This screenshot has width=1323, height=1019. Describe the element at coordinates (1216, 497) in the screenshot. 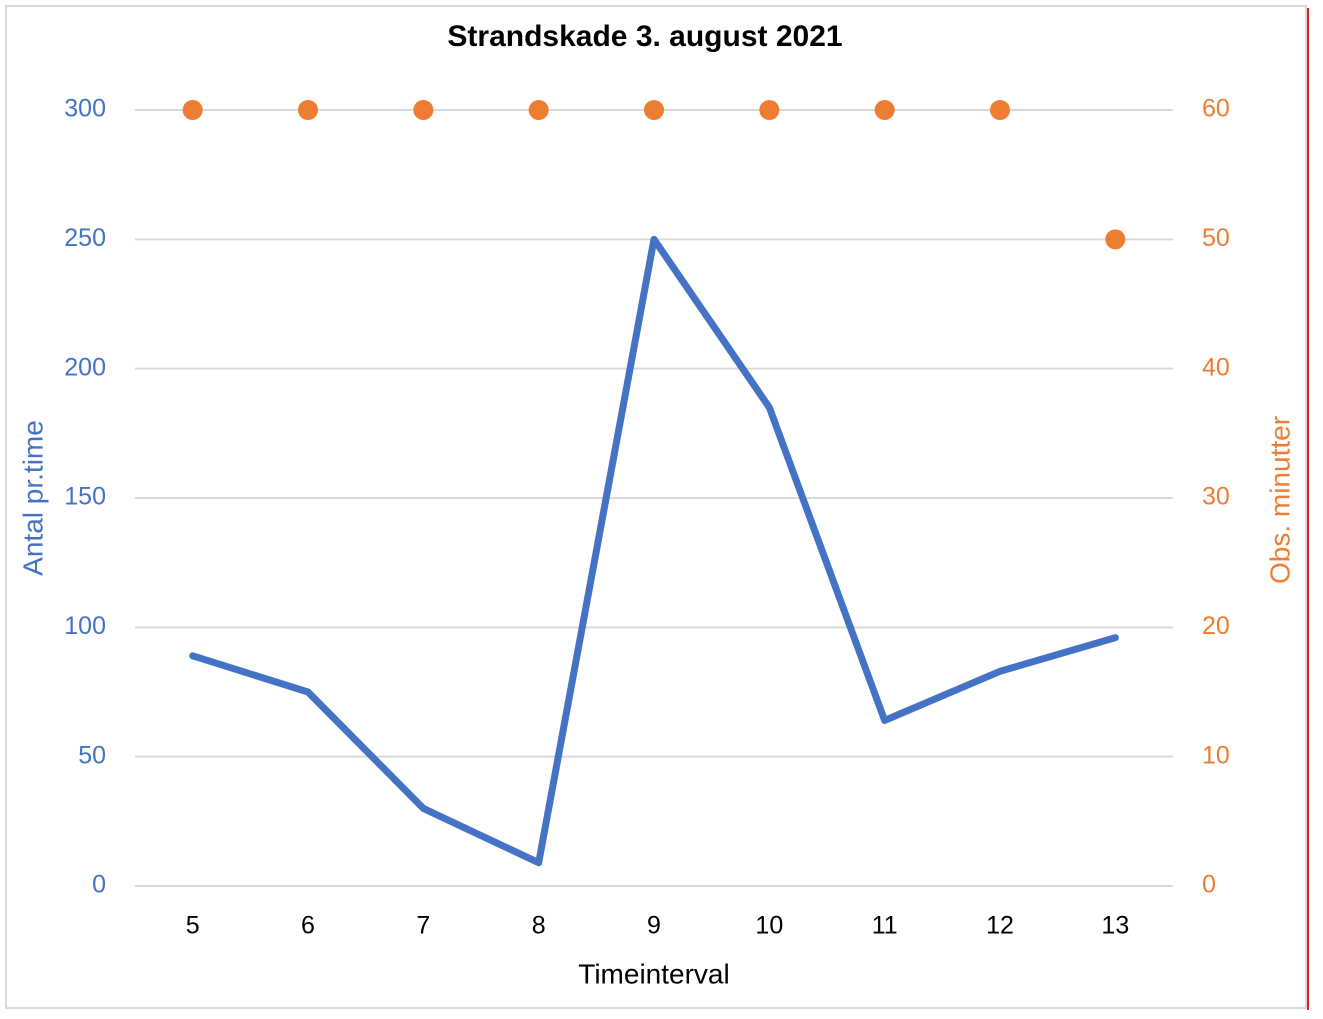

I see `y2-tick-label: 30` at that location.